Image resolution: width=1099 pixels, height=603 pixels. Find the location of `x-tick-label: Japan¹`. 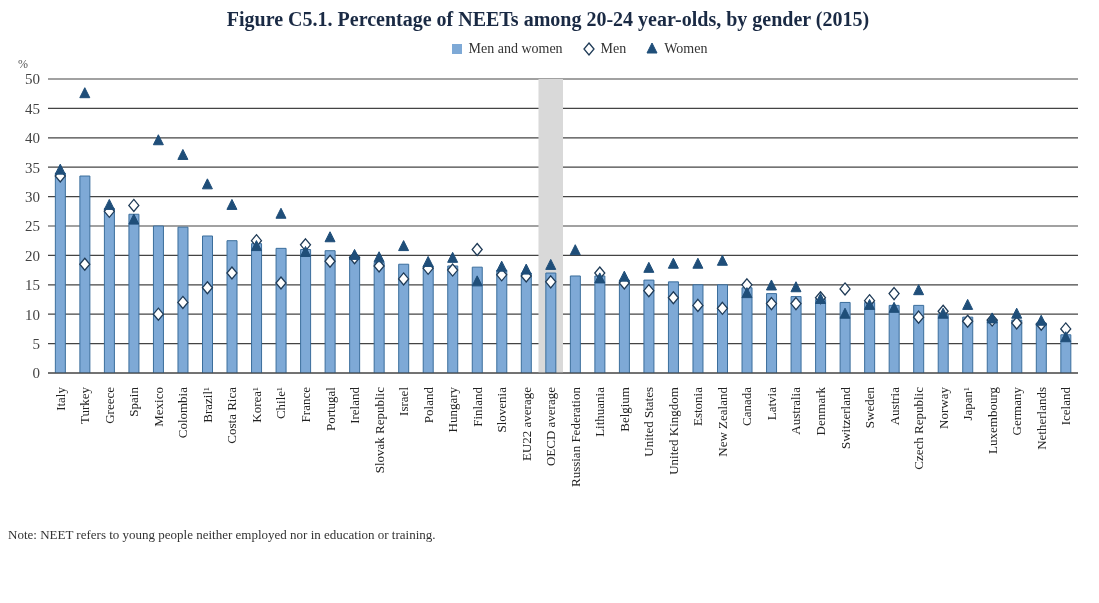

x-tick-label: Japan¹ is located at coordinates (968, 403).